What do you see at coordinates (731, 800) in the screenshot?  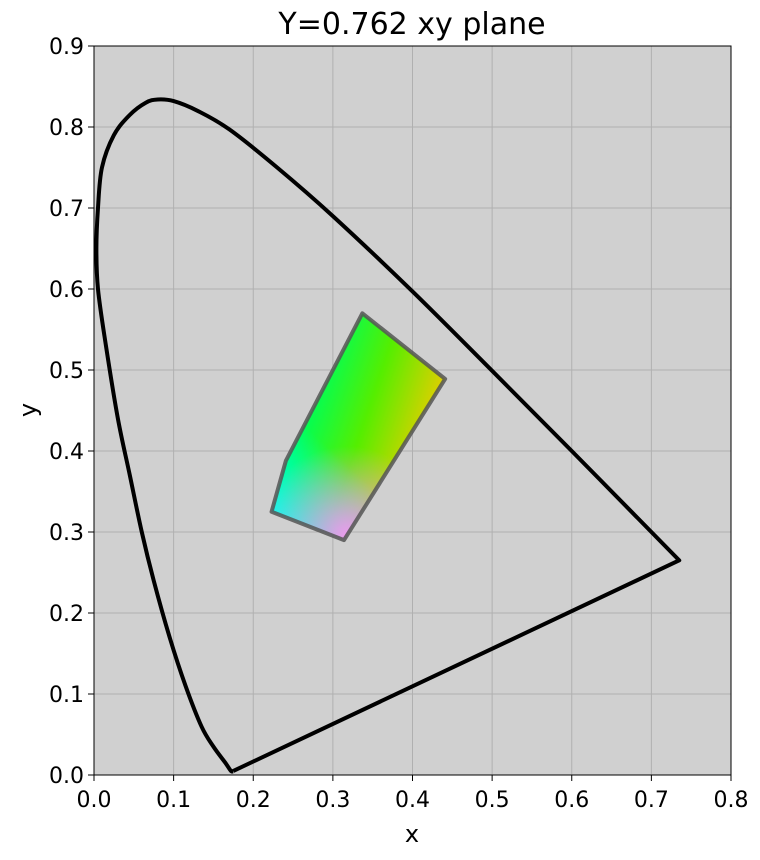 I see `x-tick-label: 0.8` at bounding box center [731, 800].